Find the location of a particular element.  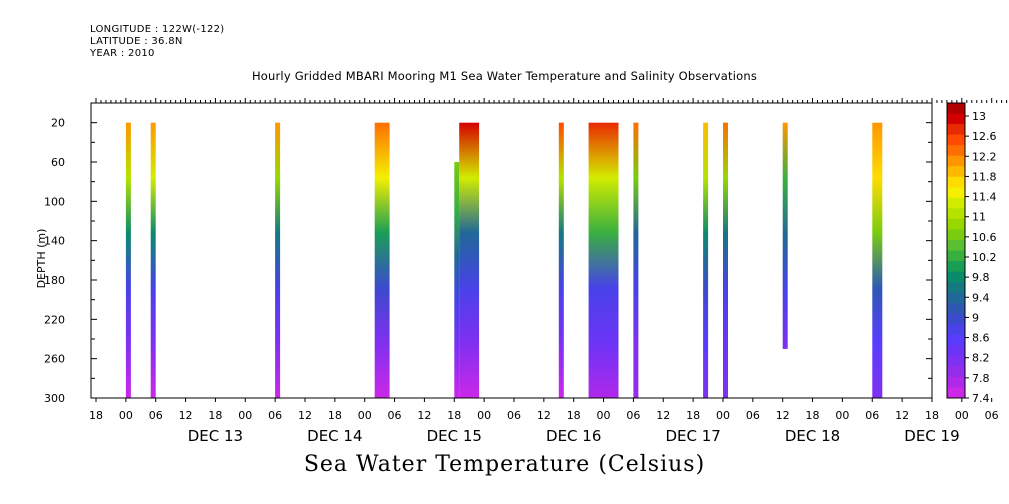

x-day-label: DEC 19 is located at coordinates (931, 436).